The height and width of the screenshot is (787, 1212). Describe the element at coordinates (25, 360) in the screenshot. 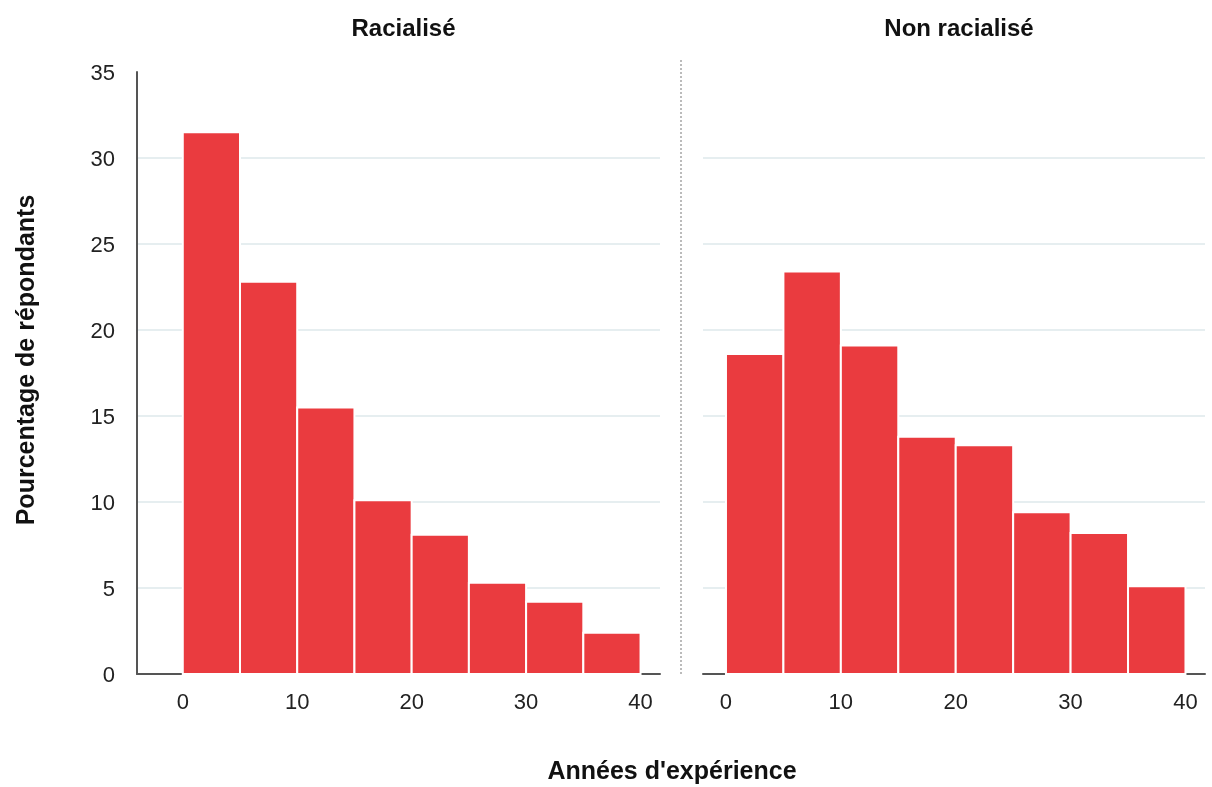

I see `y-axis-title: Pourcentage de répondants` at that location.